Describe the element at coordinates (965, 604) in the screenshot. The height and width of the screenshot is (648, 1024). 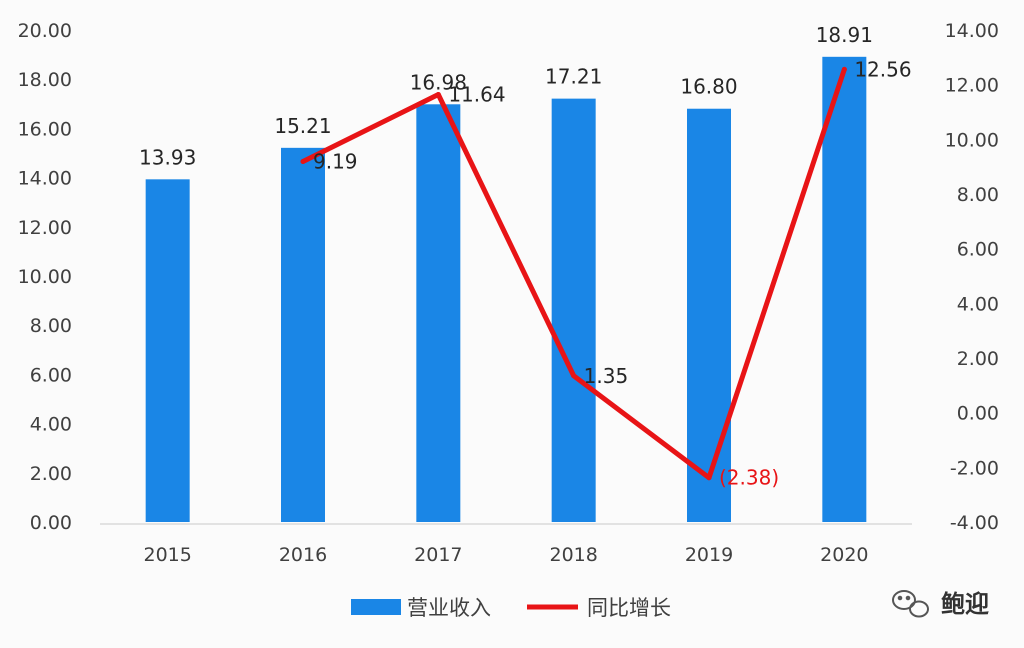
I see `watermark-text: 鲍迎` at that location.